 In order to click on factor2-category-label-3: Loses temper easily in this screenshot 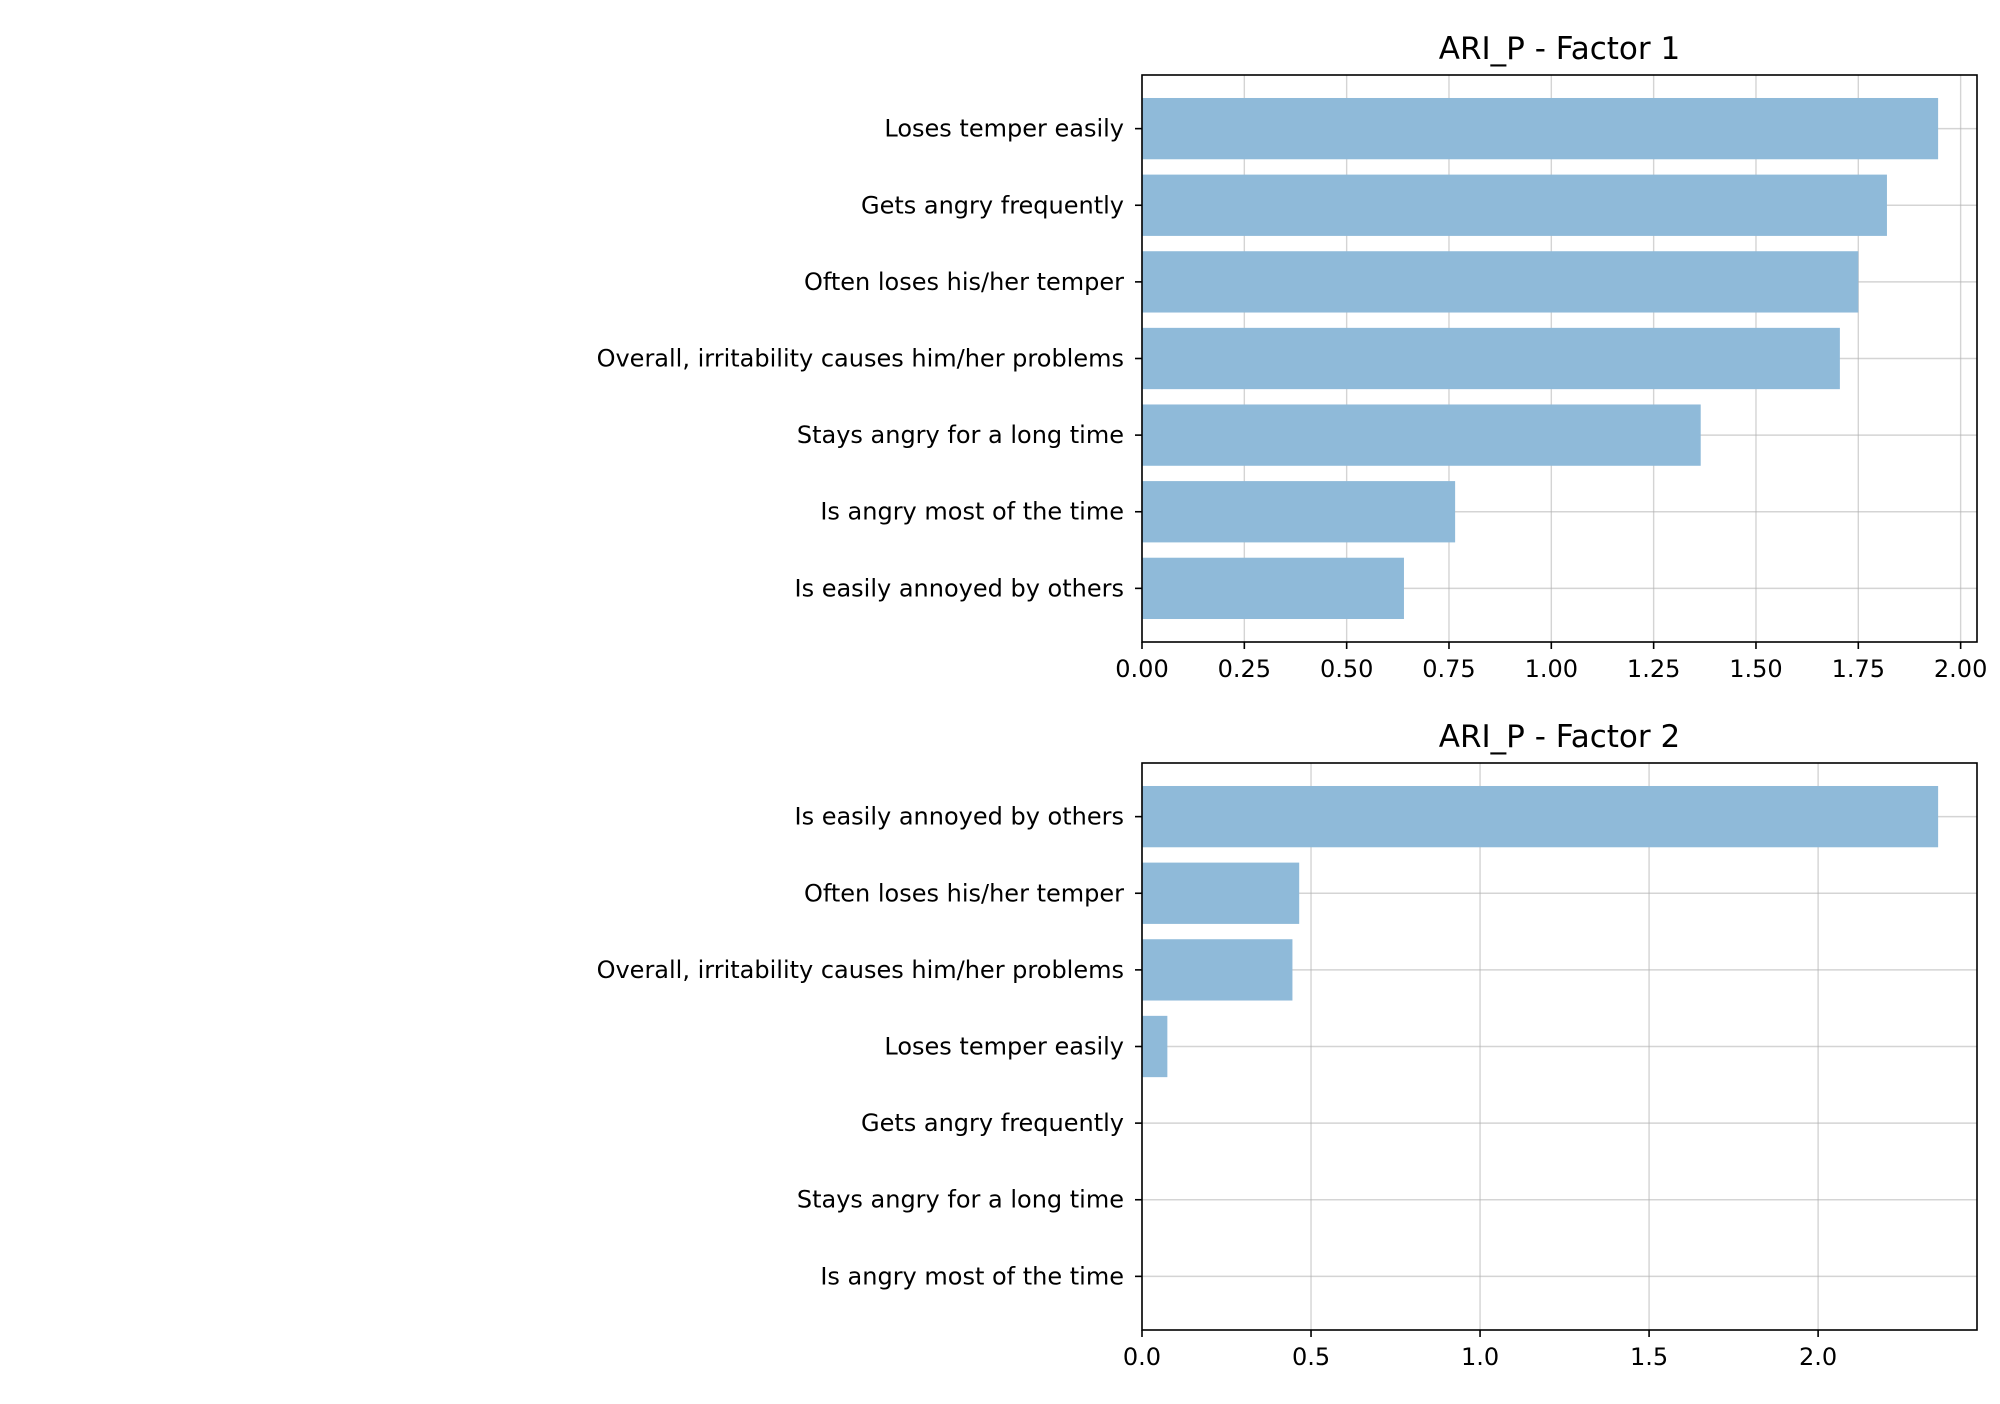, I will do `click(1004, 1047)`.